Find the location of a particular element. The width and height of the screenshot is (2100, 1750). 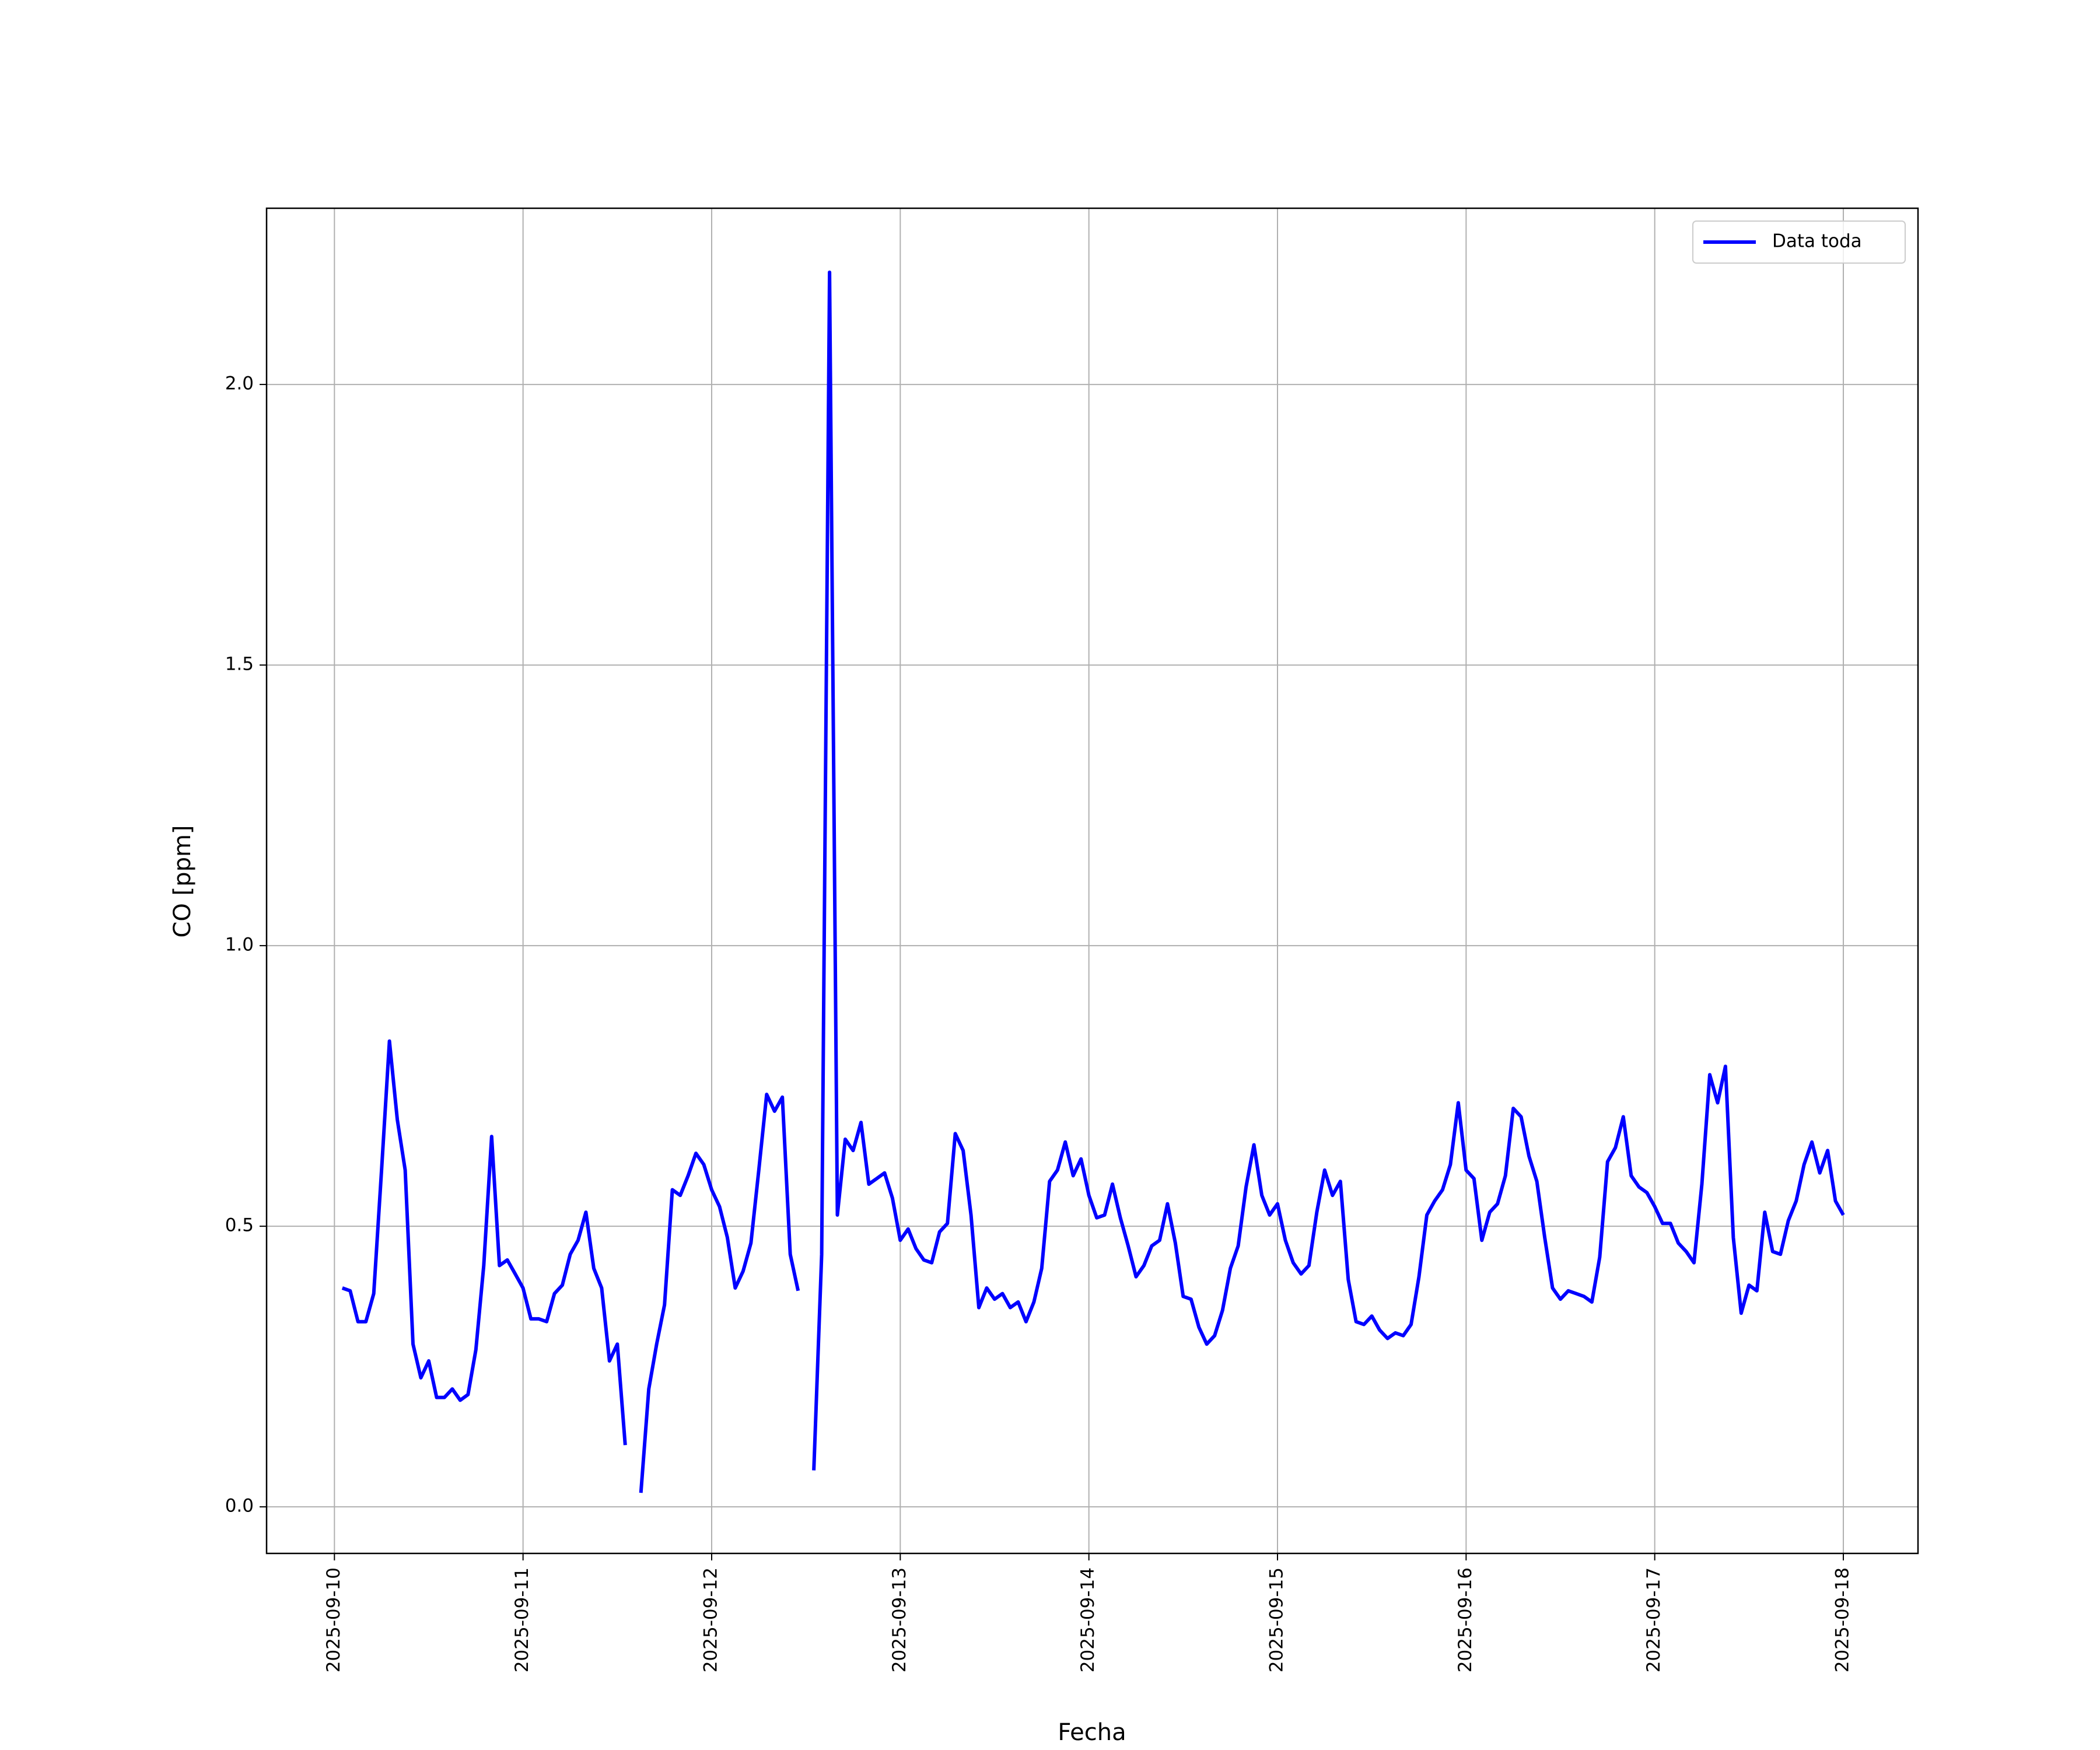

legend: Data toda is located at coordinates (1799, 242).